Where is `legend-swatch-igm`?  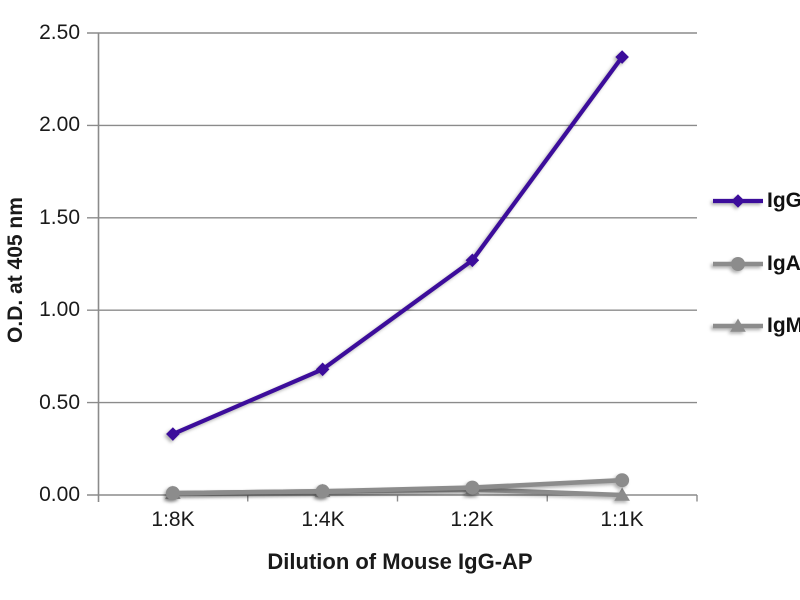 legend-swatch-igm is located at coordinates (738, 325).